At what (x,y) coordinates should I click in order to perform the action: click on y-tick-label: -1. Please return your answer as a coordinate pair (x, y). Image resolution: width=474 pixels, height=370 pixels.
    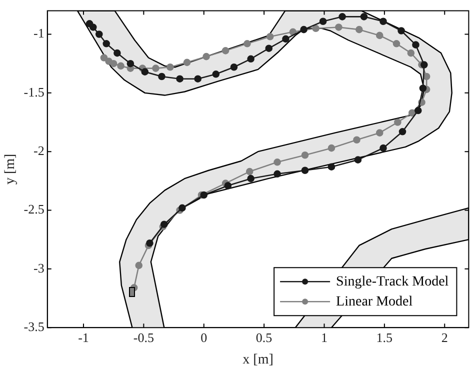
    Looking at the image, I should click on (39, 33).